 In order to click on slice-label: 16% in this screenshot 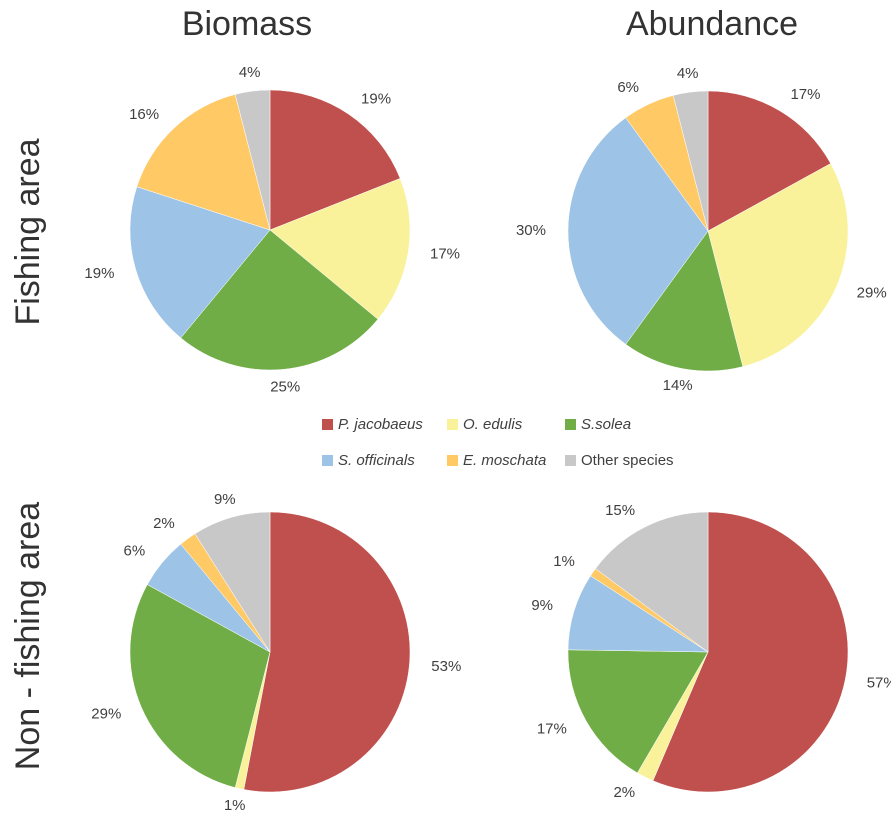, I will do `click(144, 114)`.